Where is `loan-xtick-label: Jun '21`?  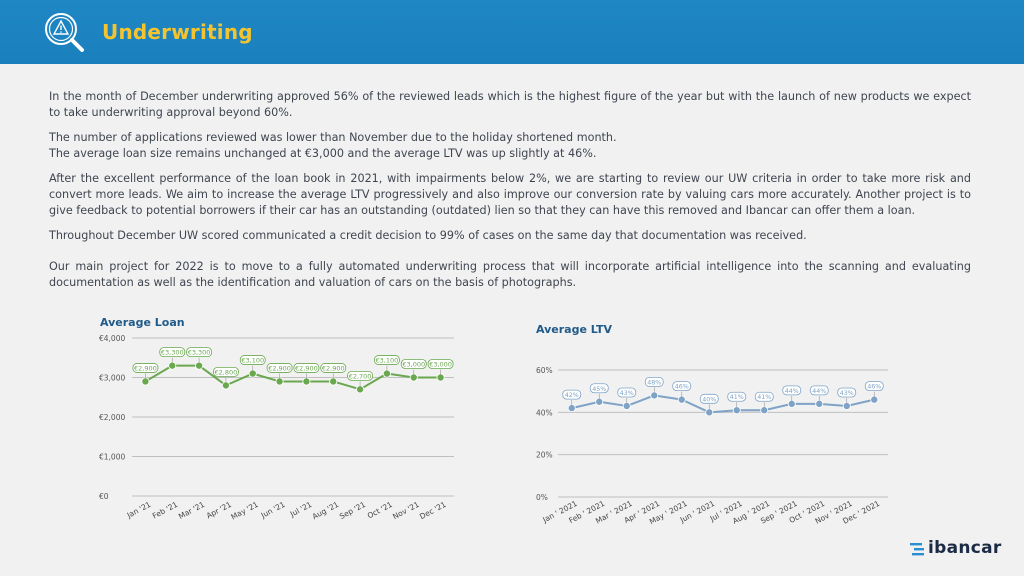
loan-xtick-label: Jun '21 is located at coordinates (273, 510).